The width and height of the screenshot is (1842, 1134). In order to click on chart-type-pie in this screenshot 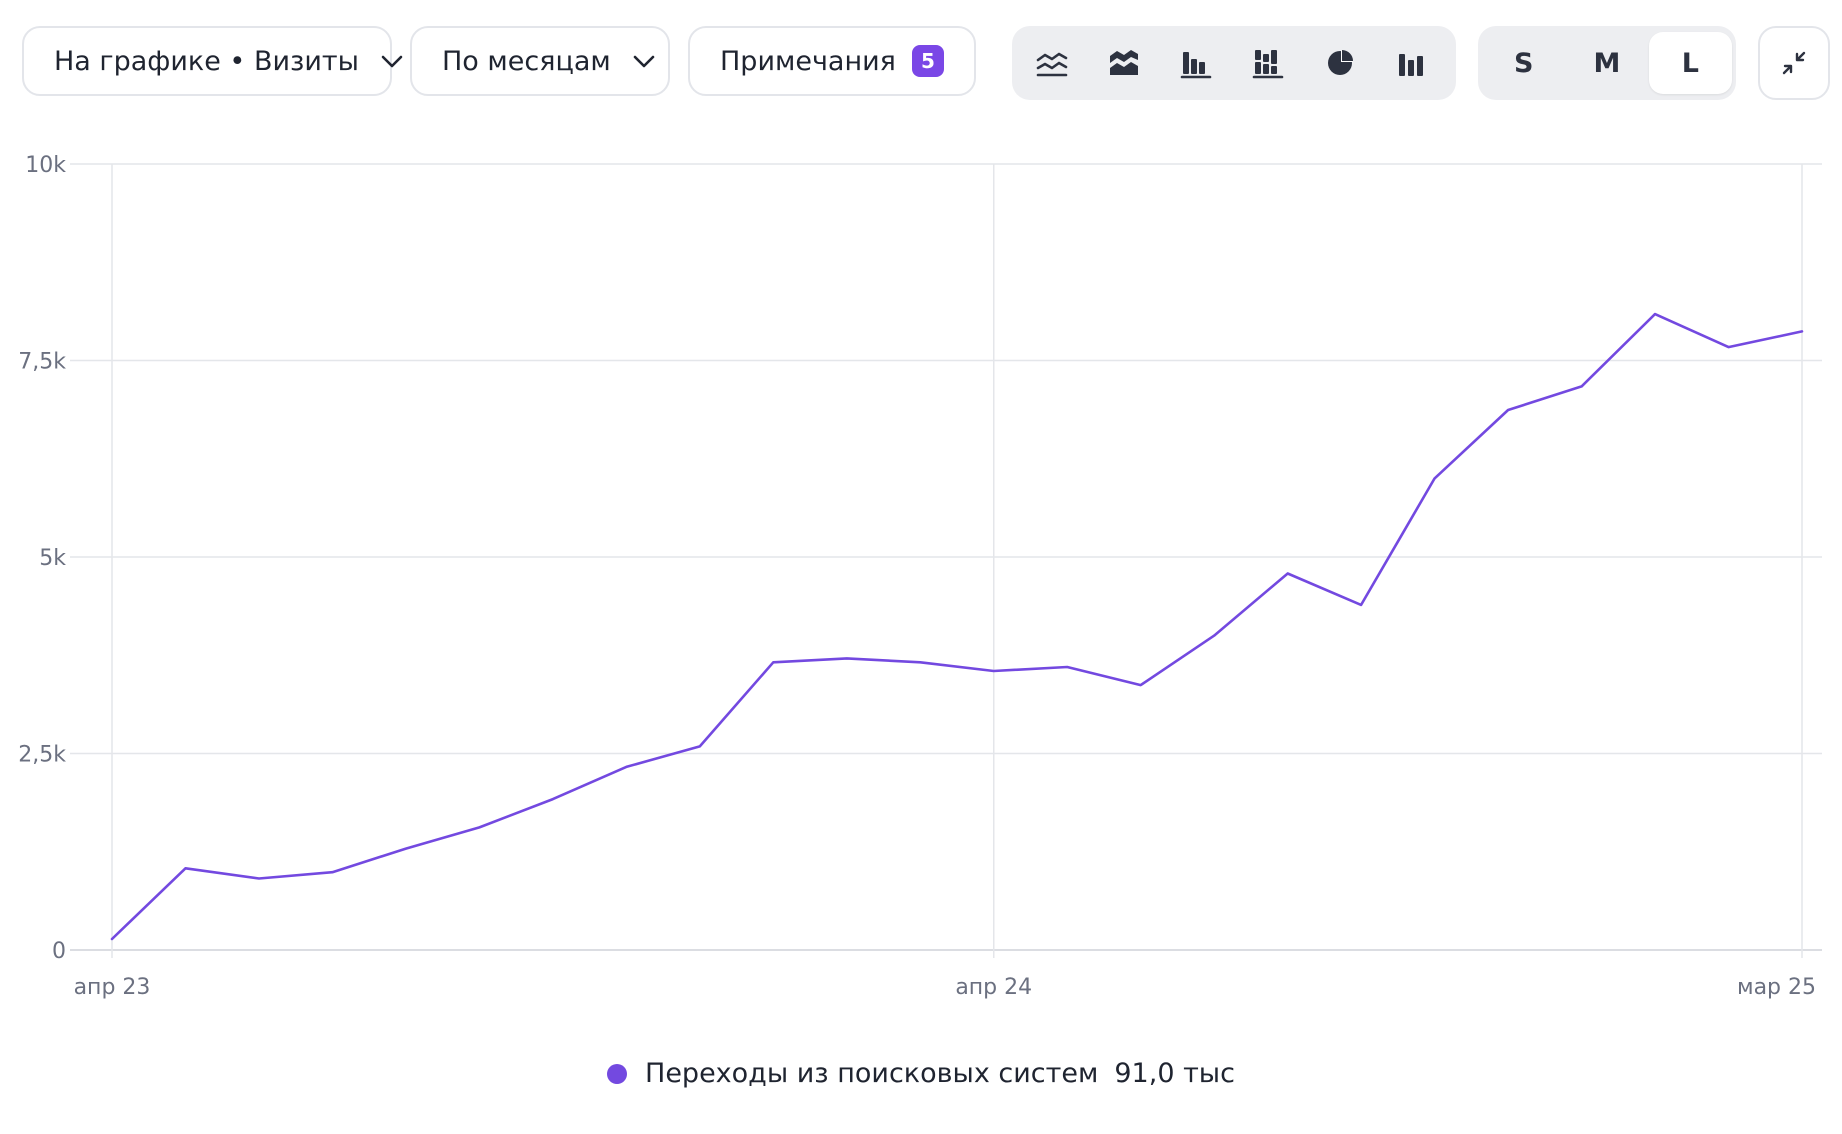, I will do `click(1340, 63)`.